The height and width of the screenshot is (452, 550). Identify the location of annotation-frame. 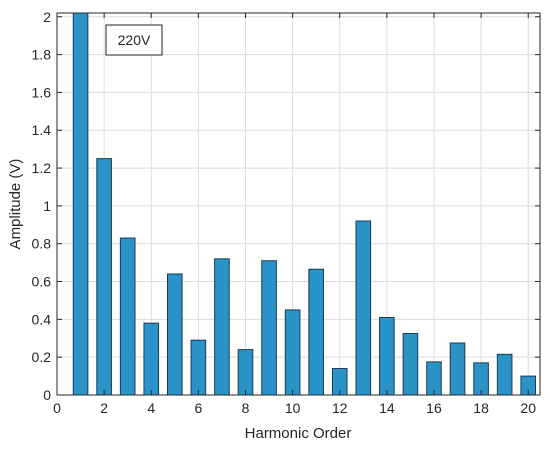
(134, 40).